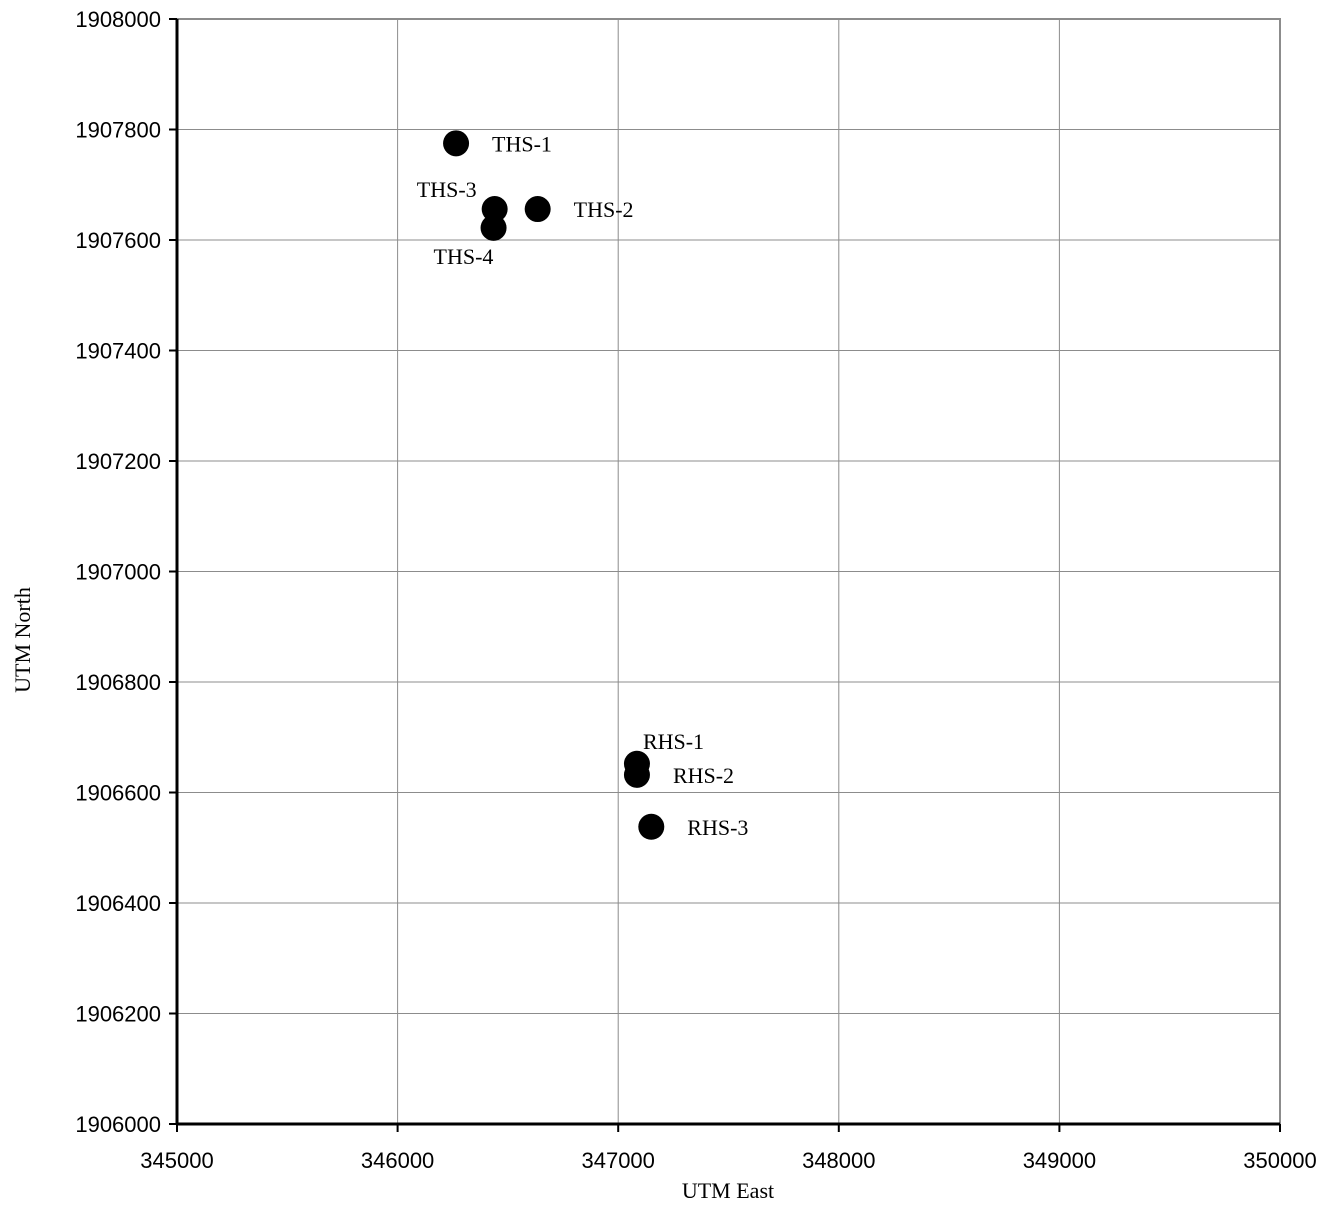  What do you see at coordinates (176, 1160) in the screenshot?
I see `x-tick-label: 345000` at bounding box center [176, 1160].